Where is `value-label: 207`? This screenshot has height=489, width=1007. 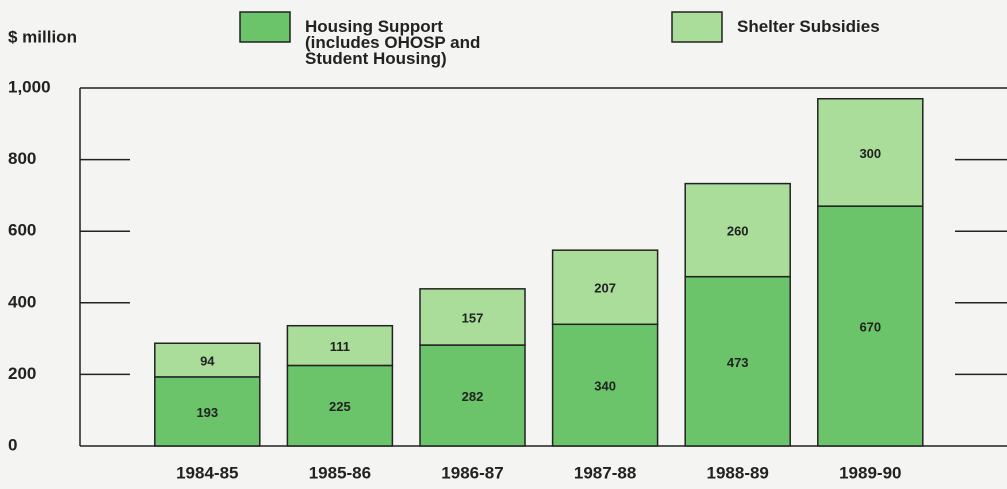 value-label: 207 is located at coordinates (605, 288).